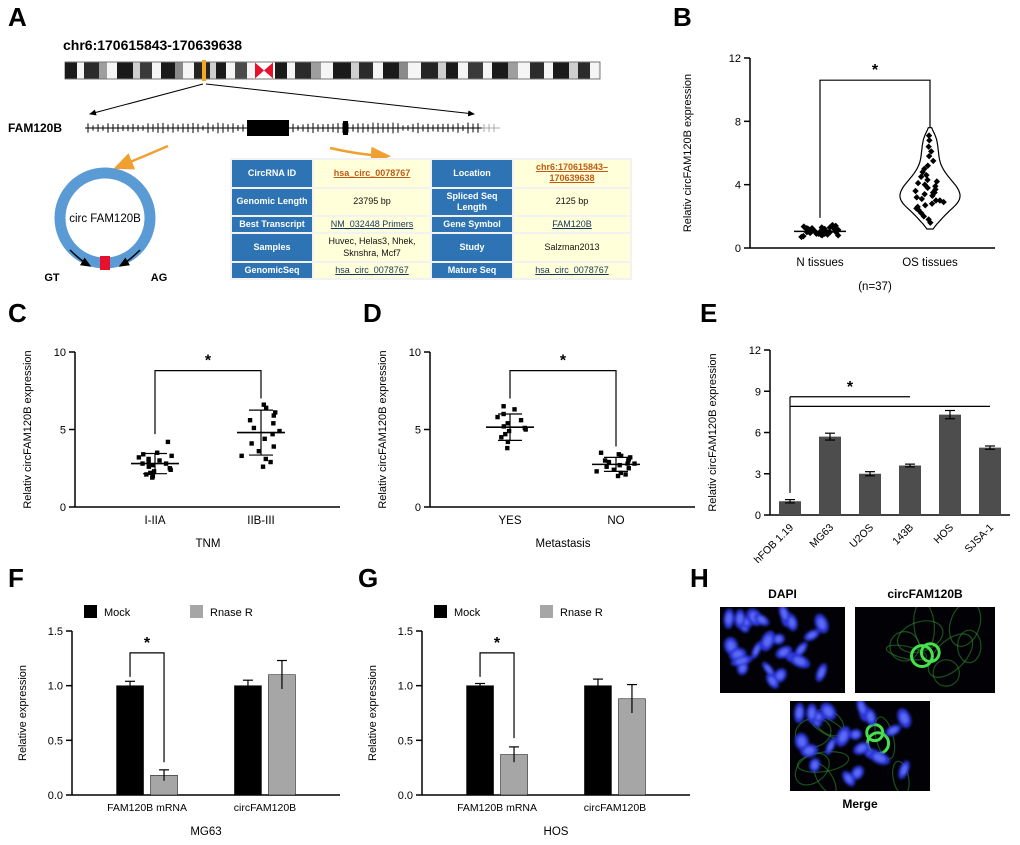 The width and height of the screenshot is (1020, 845). I want to click on x-axis-title: Metastasis, so click(563, 544).